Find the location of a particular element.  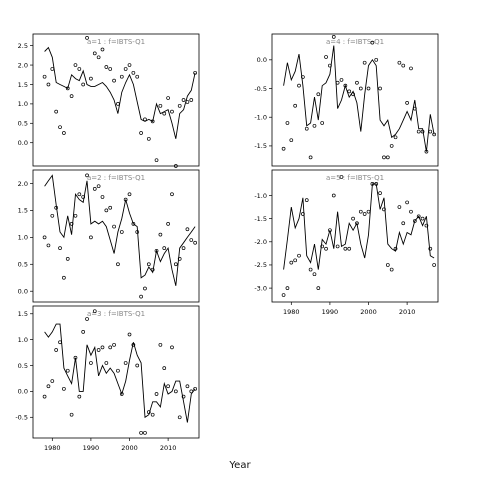

y-tick-label: 1.5 is located at coordinates (23, 85).